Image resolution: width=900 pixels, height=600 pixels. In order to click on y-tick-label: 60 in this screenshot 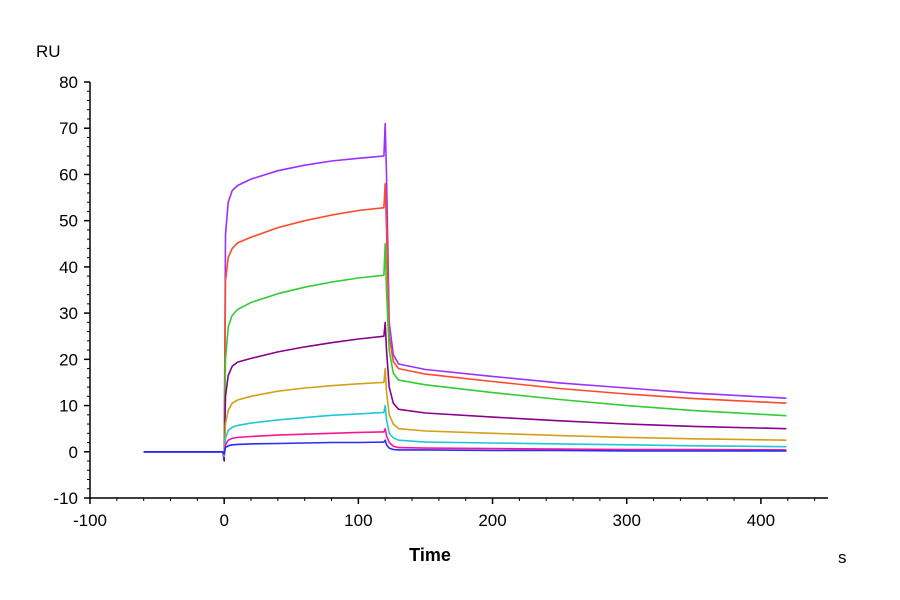, I will do `click(68, 174)`.